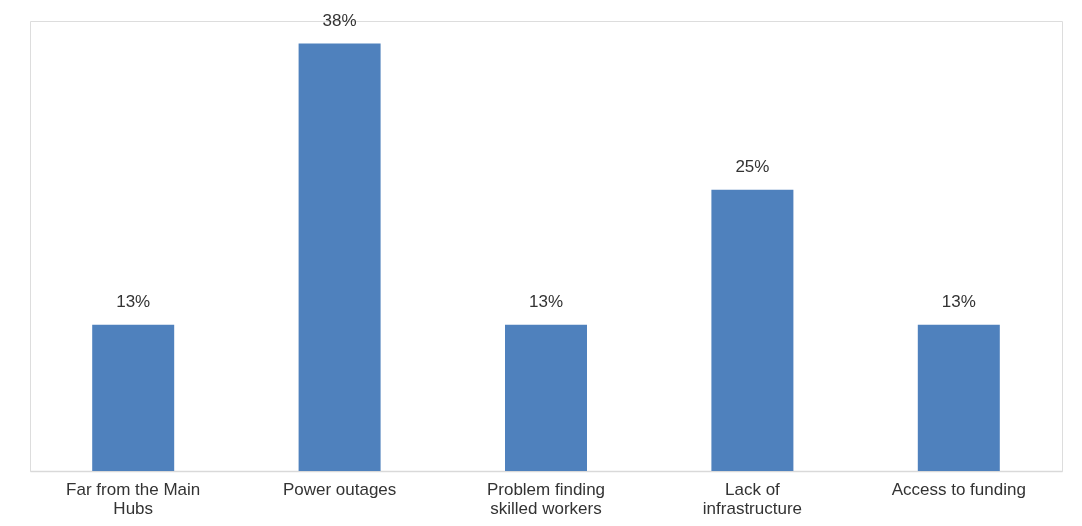 Image resolution: width=1082 pixels, height=526 pixels. What do you see at coordinates (133, 498) in the screenshot?
I see `x-tick-label: Far from the Main Hubs` at bounding box center [133, 498].